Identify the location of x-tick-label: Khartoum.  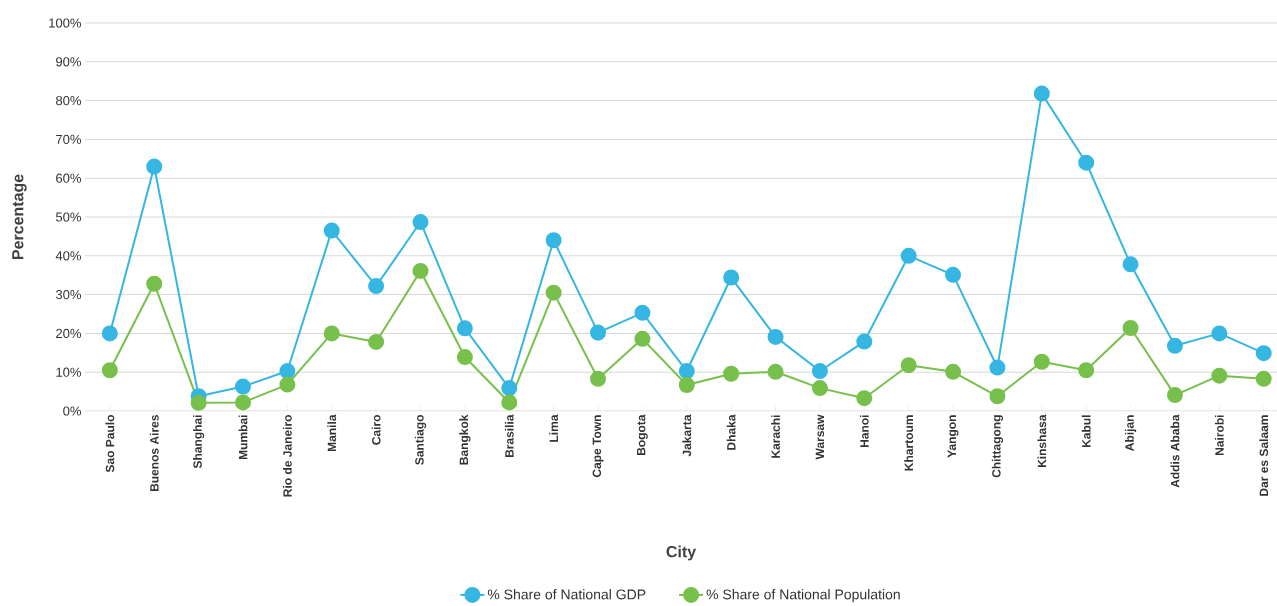
(909, 443).